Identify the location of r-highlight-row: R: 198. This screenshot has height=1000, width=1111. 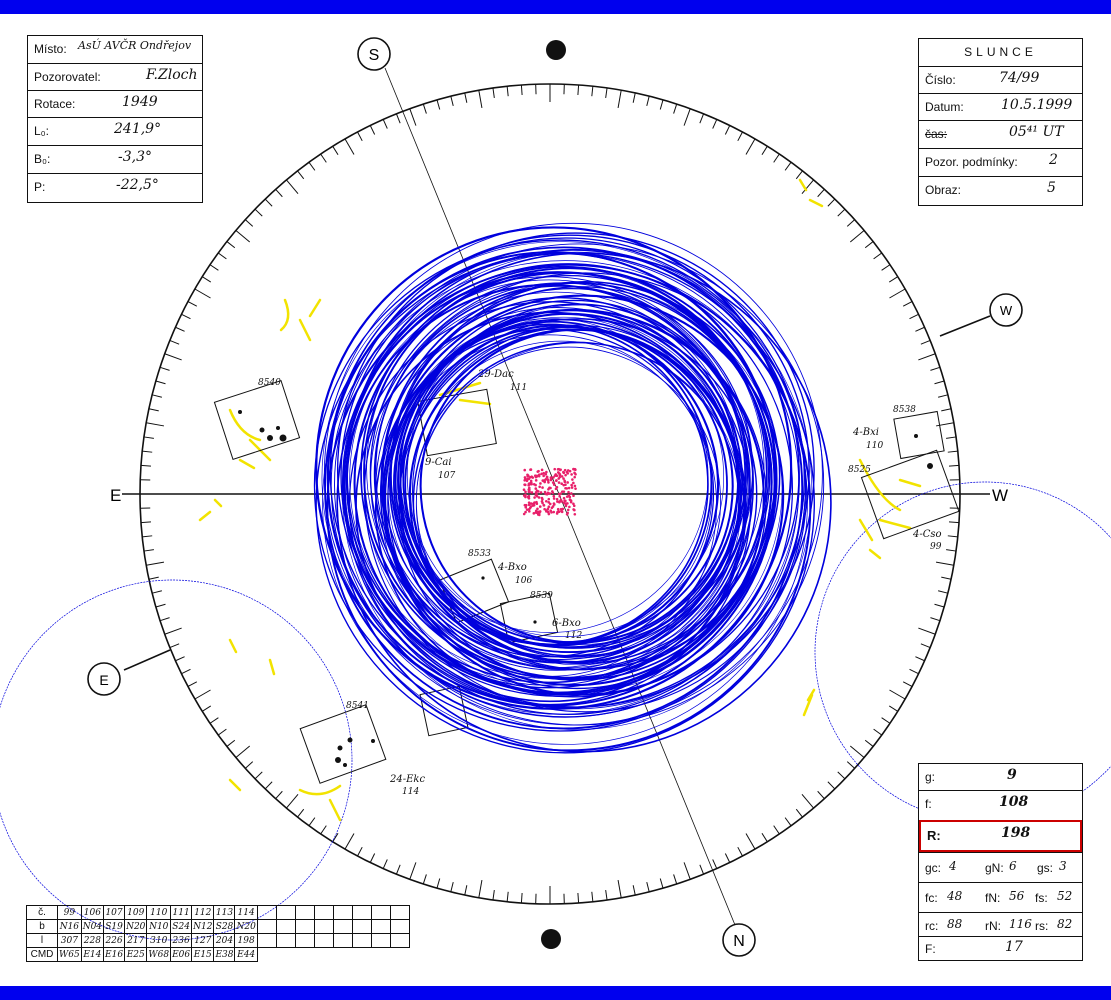
(1000, 836).